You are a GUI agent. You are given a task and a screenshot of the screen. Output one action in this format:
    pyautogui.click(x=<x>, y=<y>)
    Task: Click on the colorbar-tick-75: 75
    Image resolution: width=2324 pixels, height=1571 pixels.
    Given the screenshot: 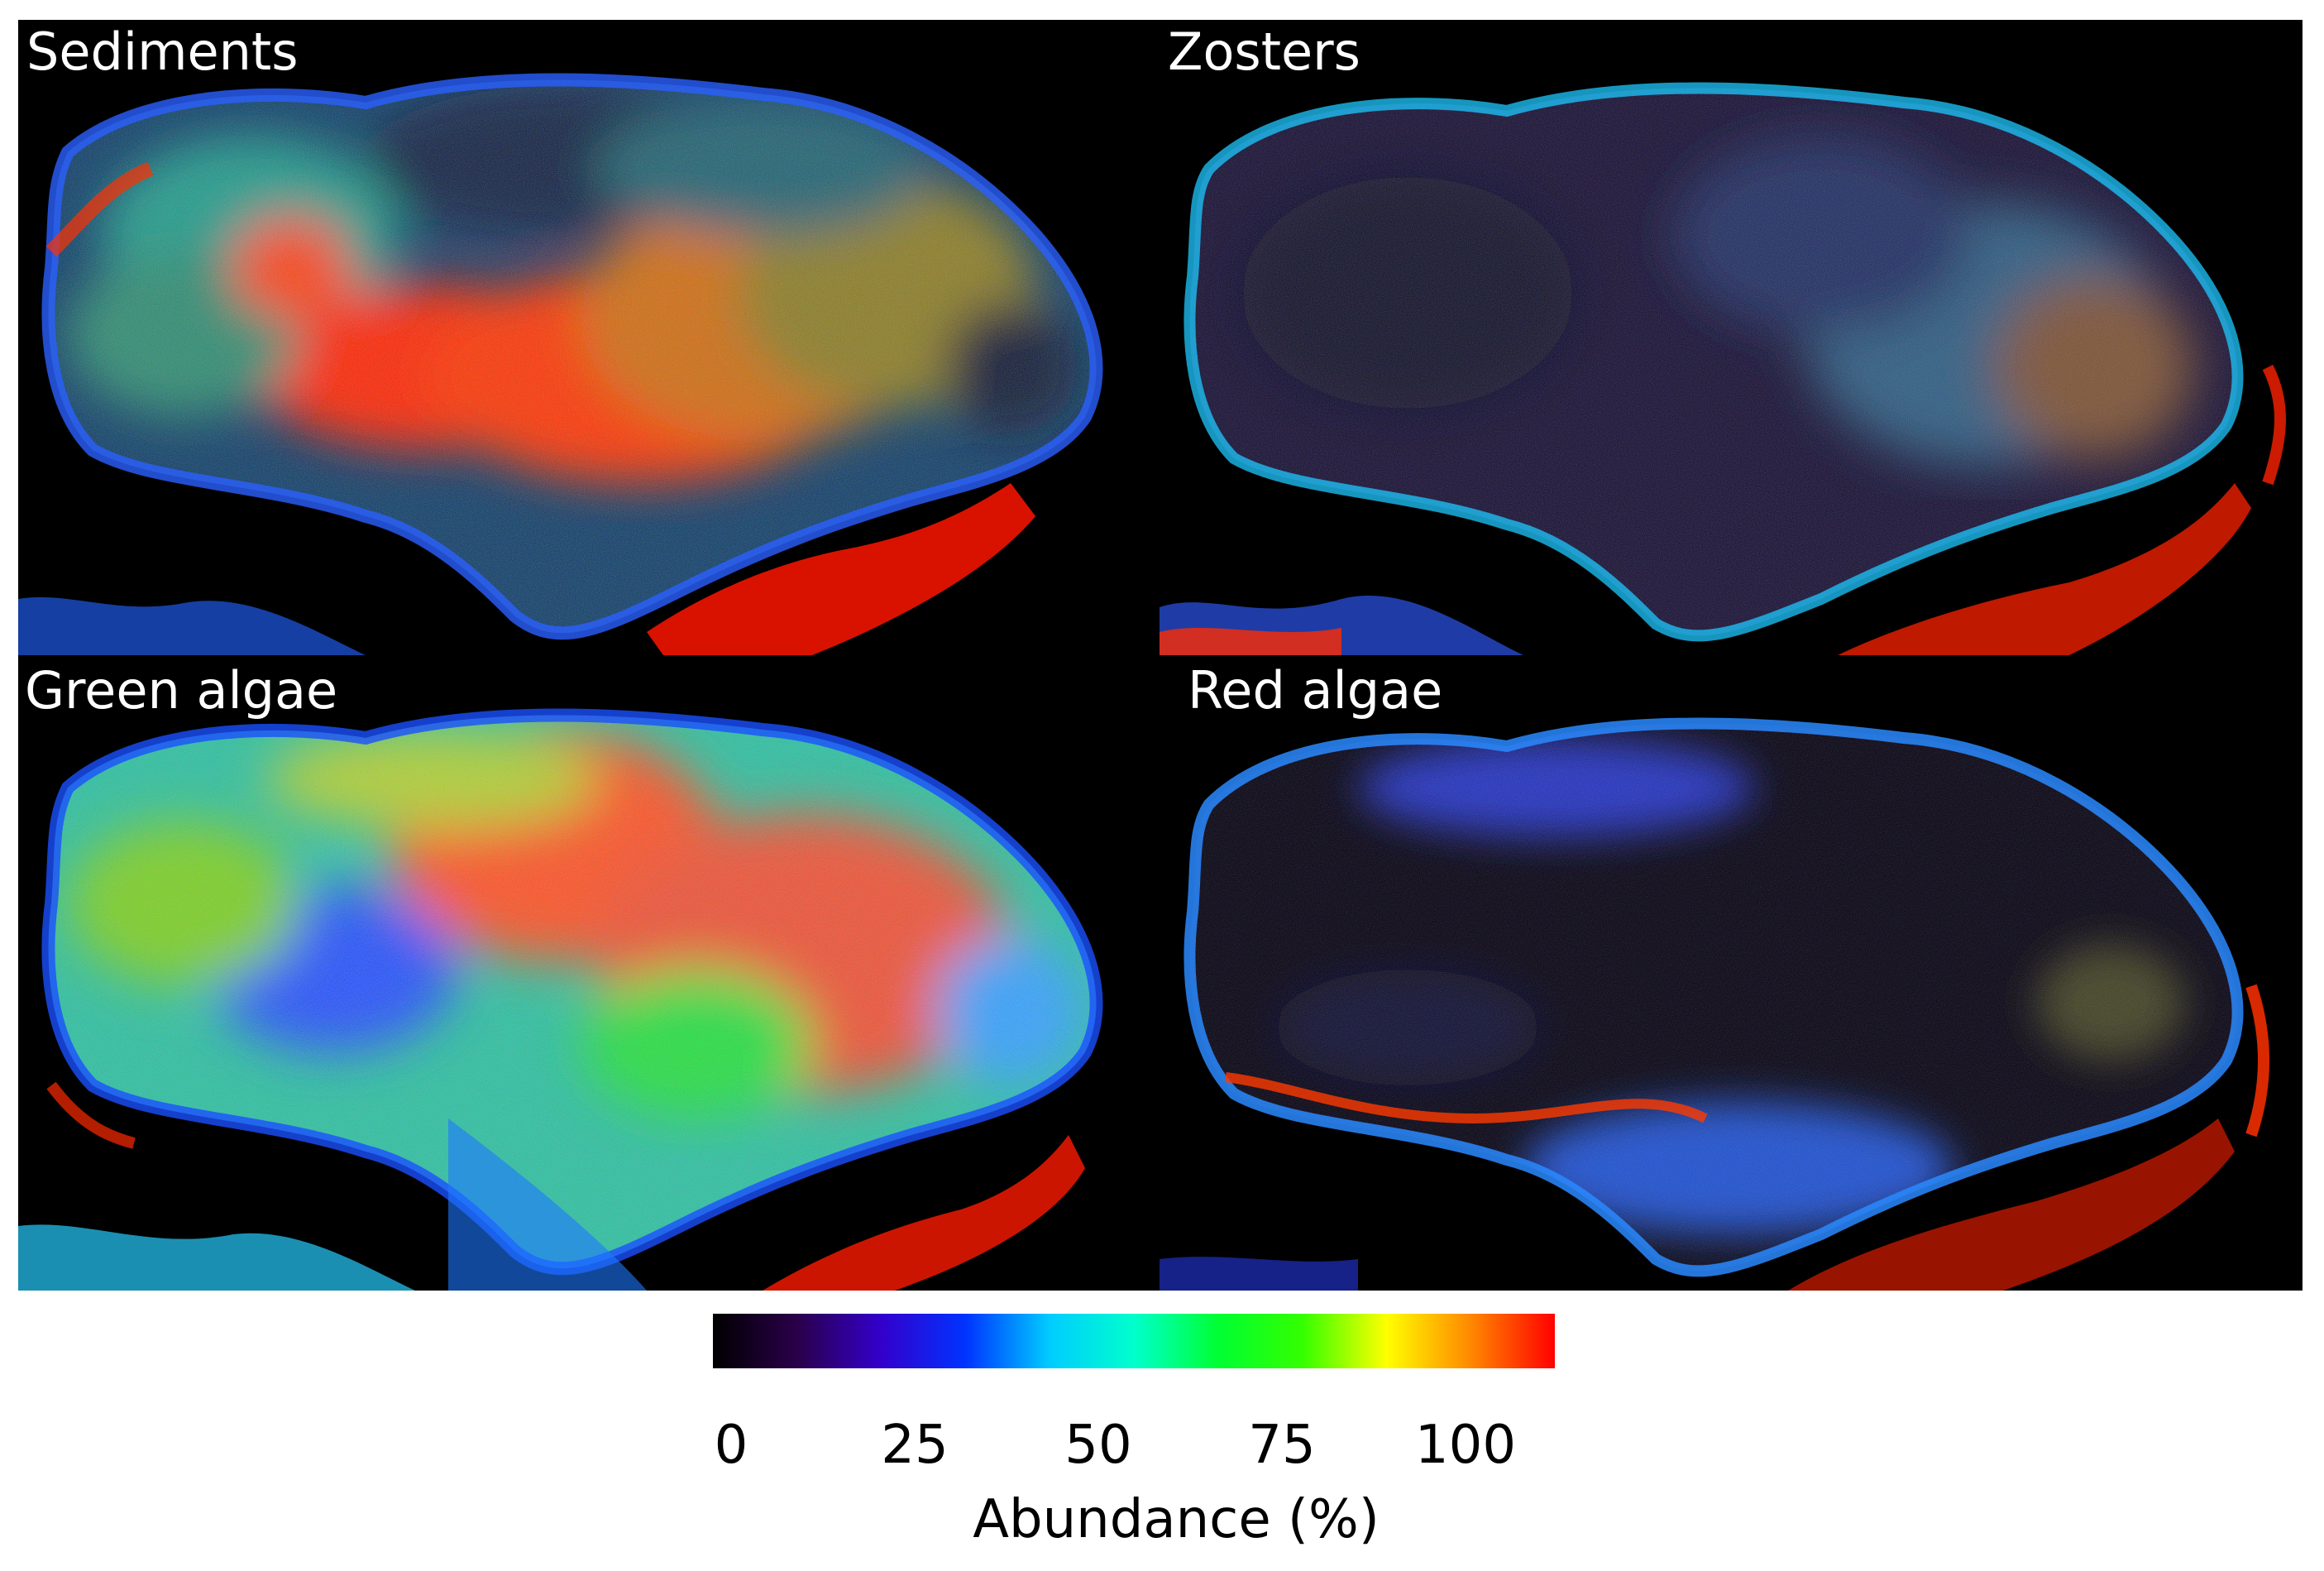 What is the action you would take?
    pyautogui.click(x=1282, y=1445)
    